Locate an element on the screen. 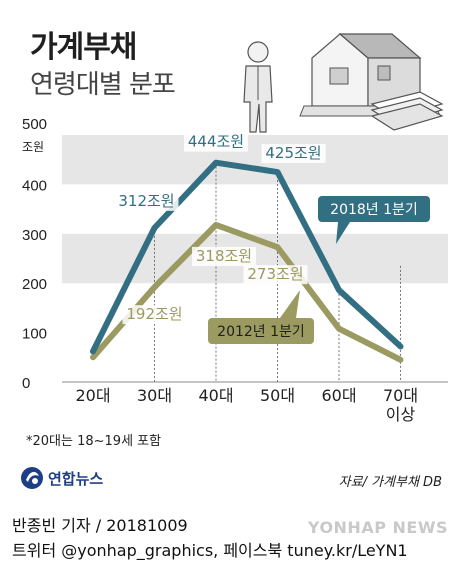 This screenshot has height=562, width=460. footnote: *20대는 18~19세 포함 is located at coordinates (94, 441).